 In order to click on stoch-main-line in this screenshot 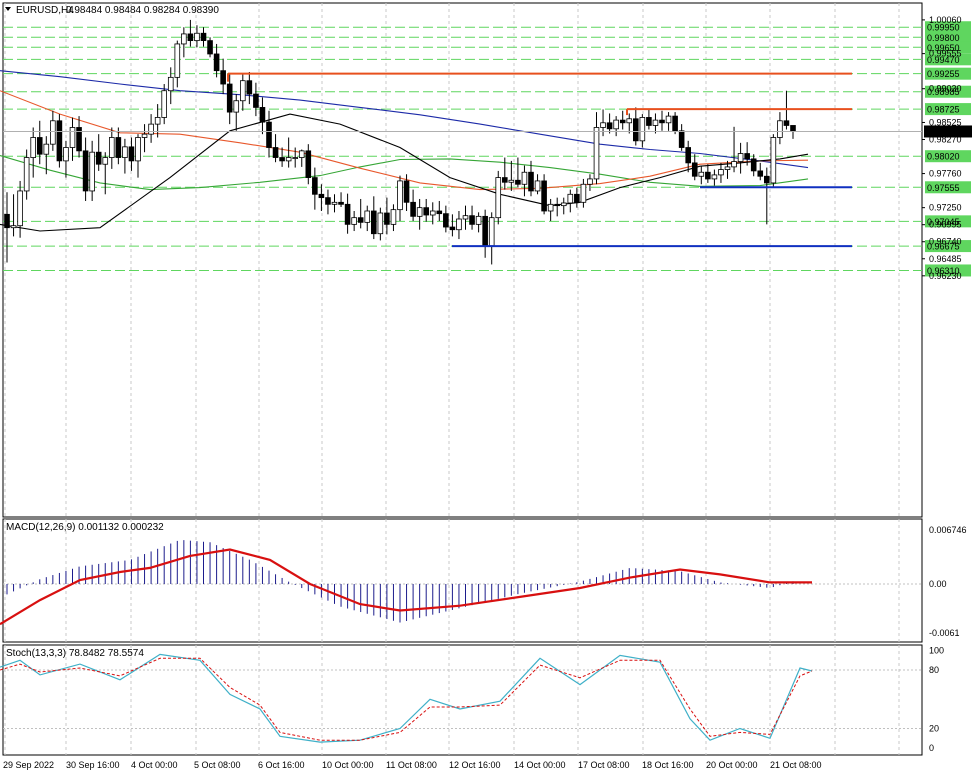, I will do `click(406, 698)`.